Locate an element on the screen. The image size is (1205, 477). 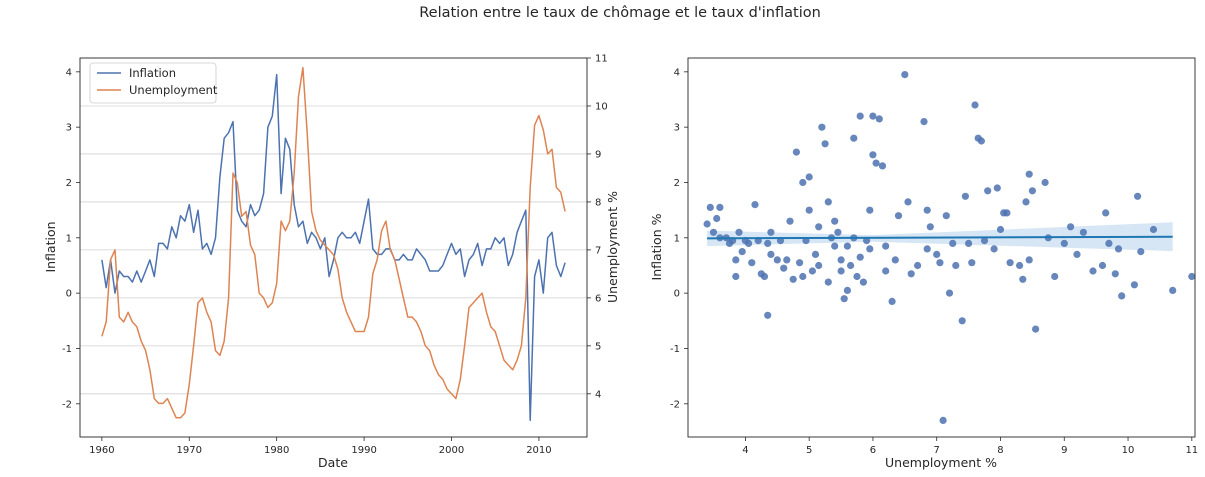
legend-box is located at coordinates (153, 83).